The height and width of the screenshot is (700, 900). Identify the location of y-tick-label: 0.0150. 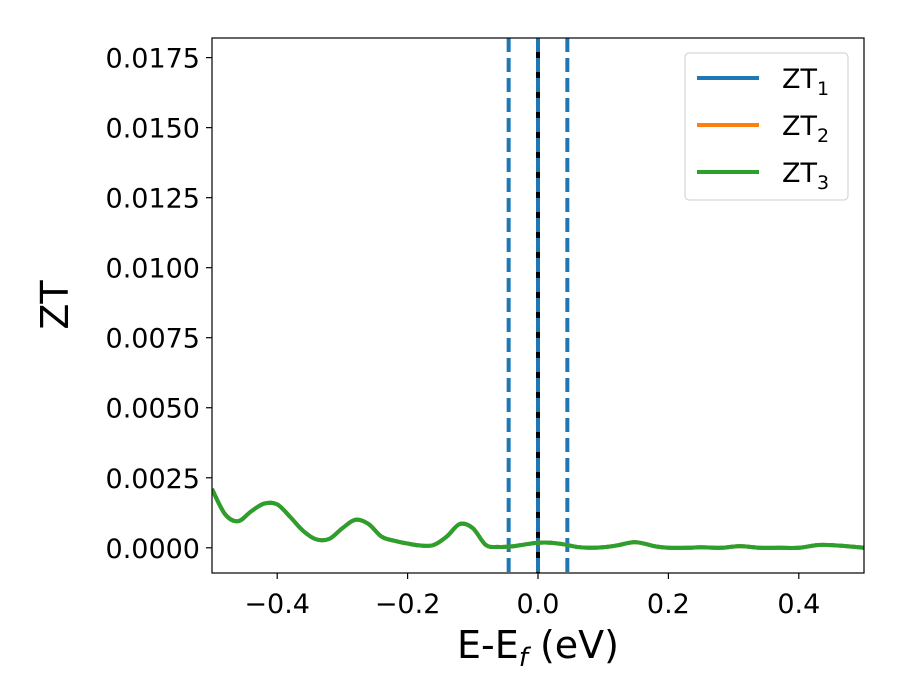
(153, 129).